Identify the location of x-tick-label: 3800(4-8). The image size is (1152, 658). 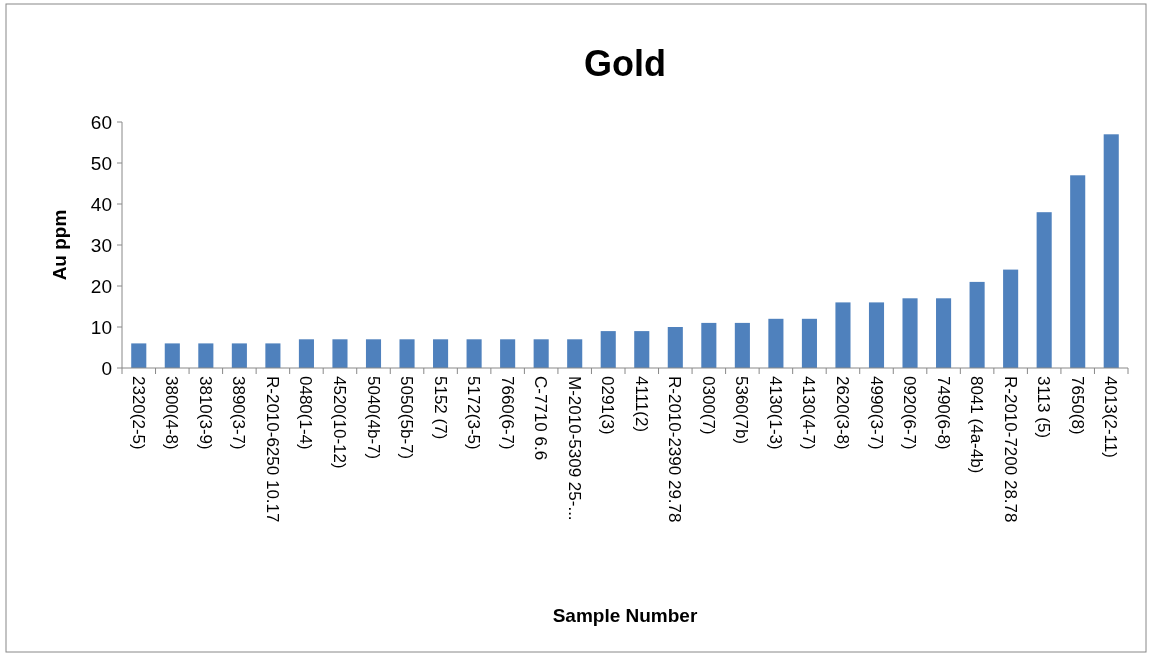
(172, 413).